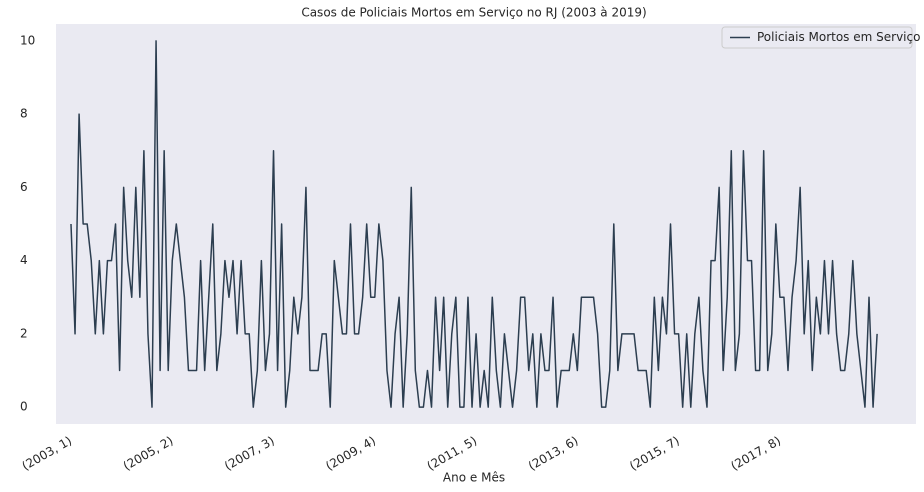 This screenshot has height=492, width=924. I want to click on legend-box, so click(817, 37).